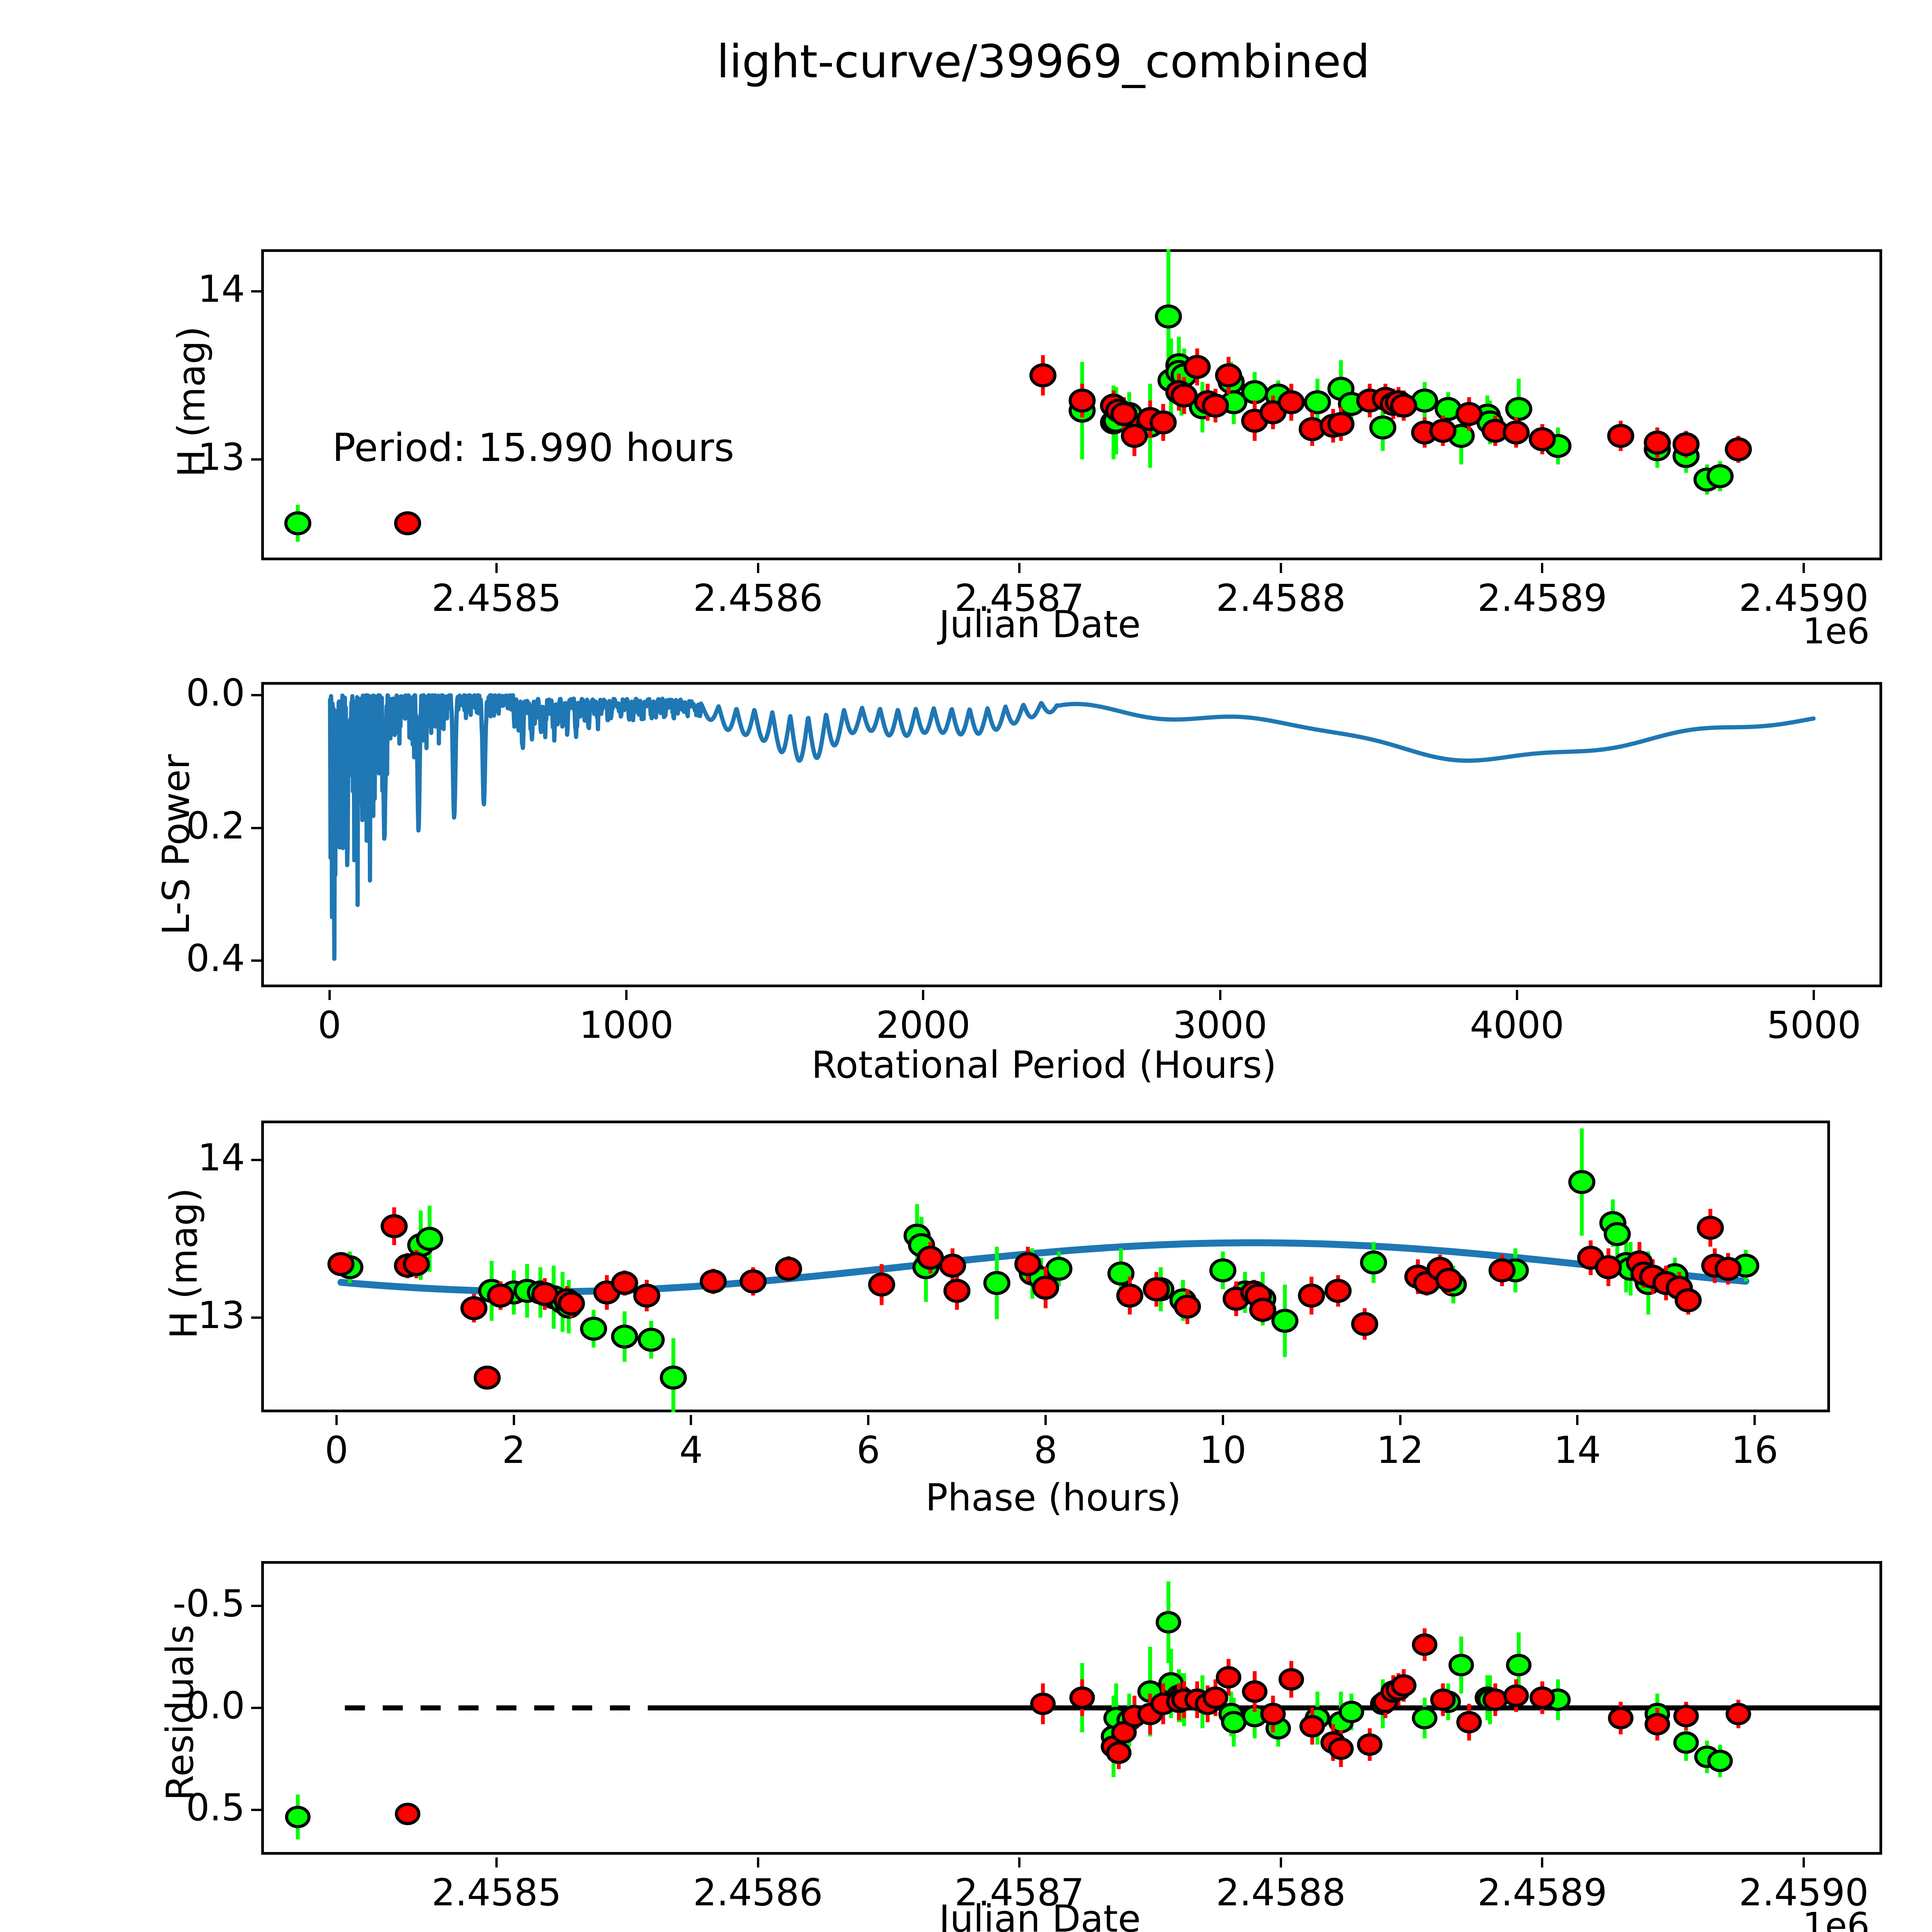  What do you see at coordinates (1046, 1451) in the screenshot?
I see `xtick-label-phased-4: 8` at bounding box center [1046, 1451].